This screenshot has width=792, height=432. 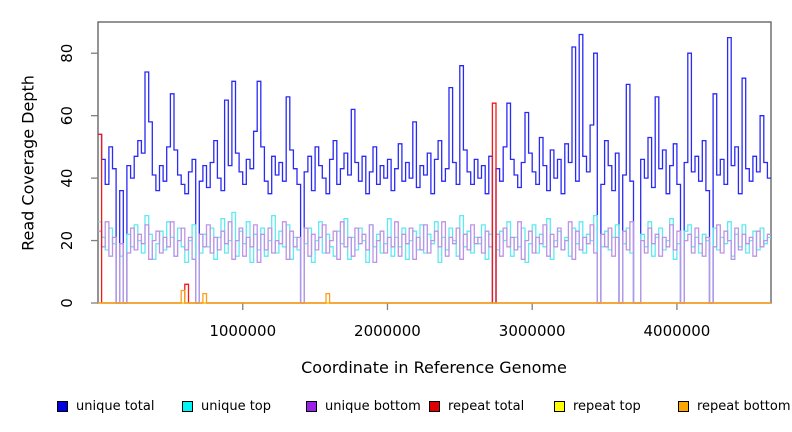 What do you see at coordinates (683, 406) in the screenshot?
I see `repeat-bottom-swatch-icon` at bounding box center [683, 406].